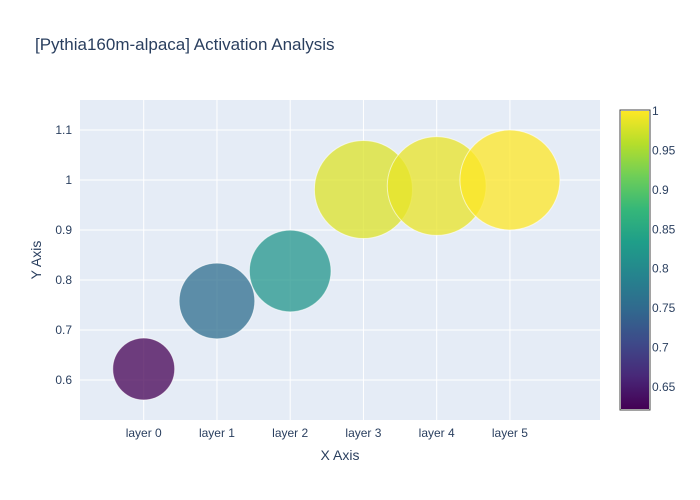 Image resolution: width=700 pixels, height=500 pixels. I want to click on x-tick-label: layer 3, so click(363, 433).